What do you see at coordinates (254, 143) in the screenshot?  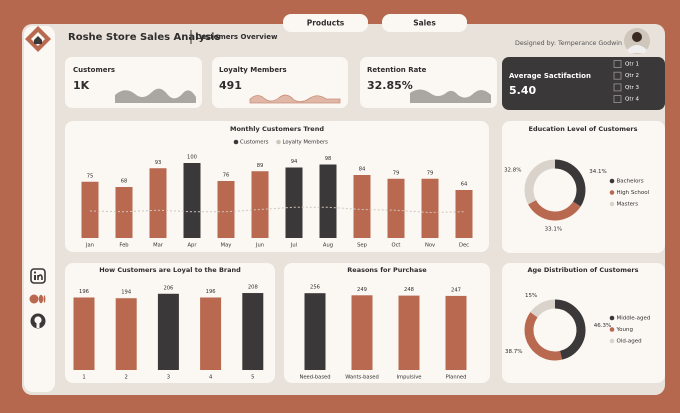 I see `legend-label: Customers` at bounding box center [254, 143].